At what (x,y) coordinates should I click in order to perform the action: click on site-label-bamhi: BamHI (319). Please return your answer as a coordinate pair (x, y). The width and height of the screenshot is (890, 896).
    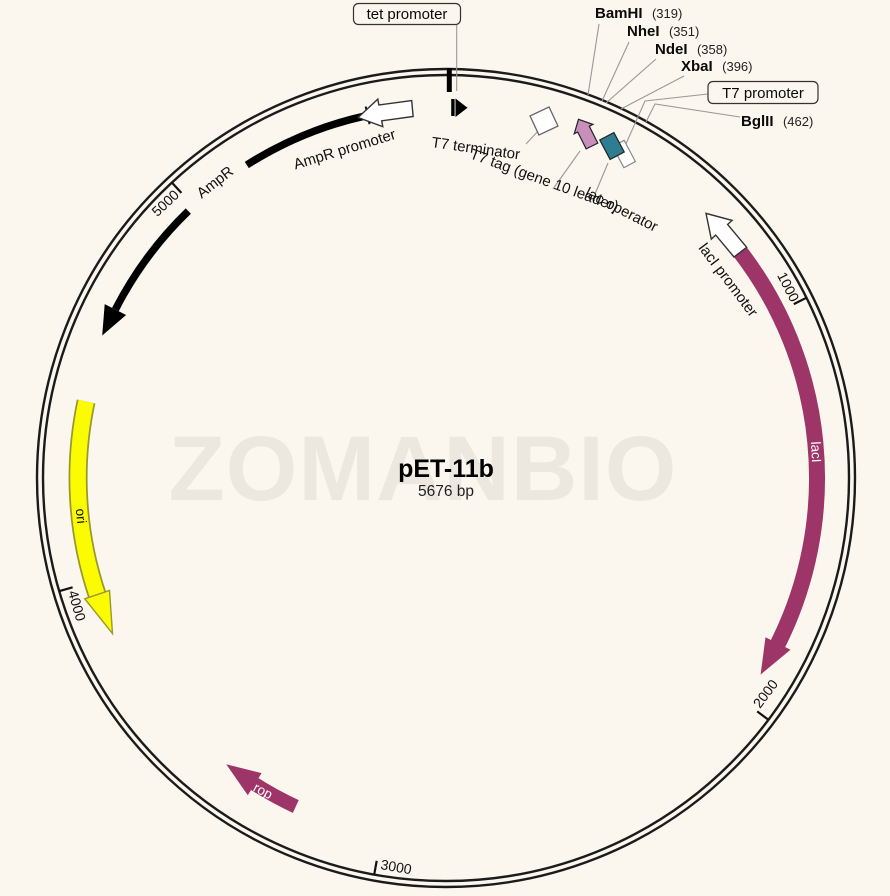
    Looking at the image, I should click on (638, 13).